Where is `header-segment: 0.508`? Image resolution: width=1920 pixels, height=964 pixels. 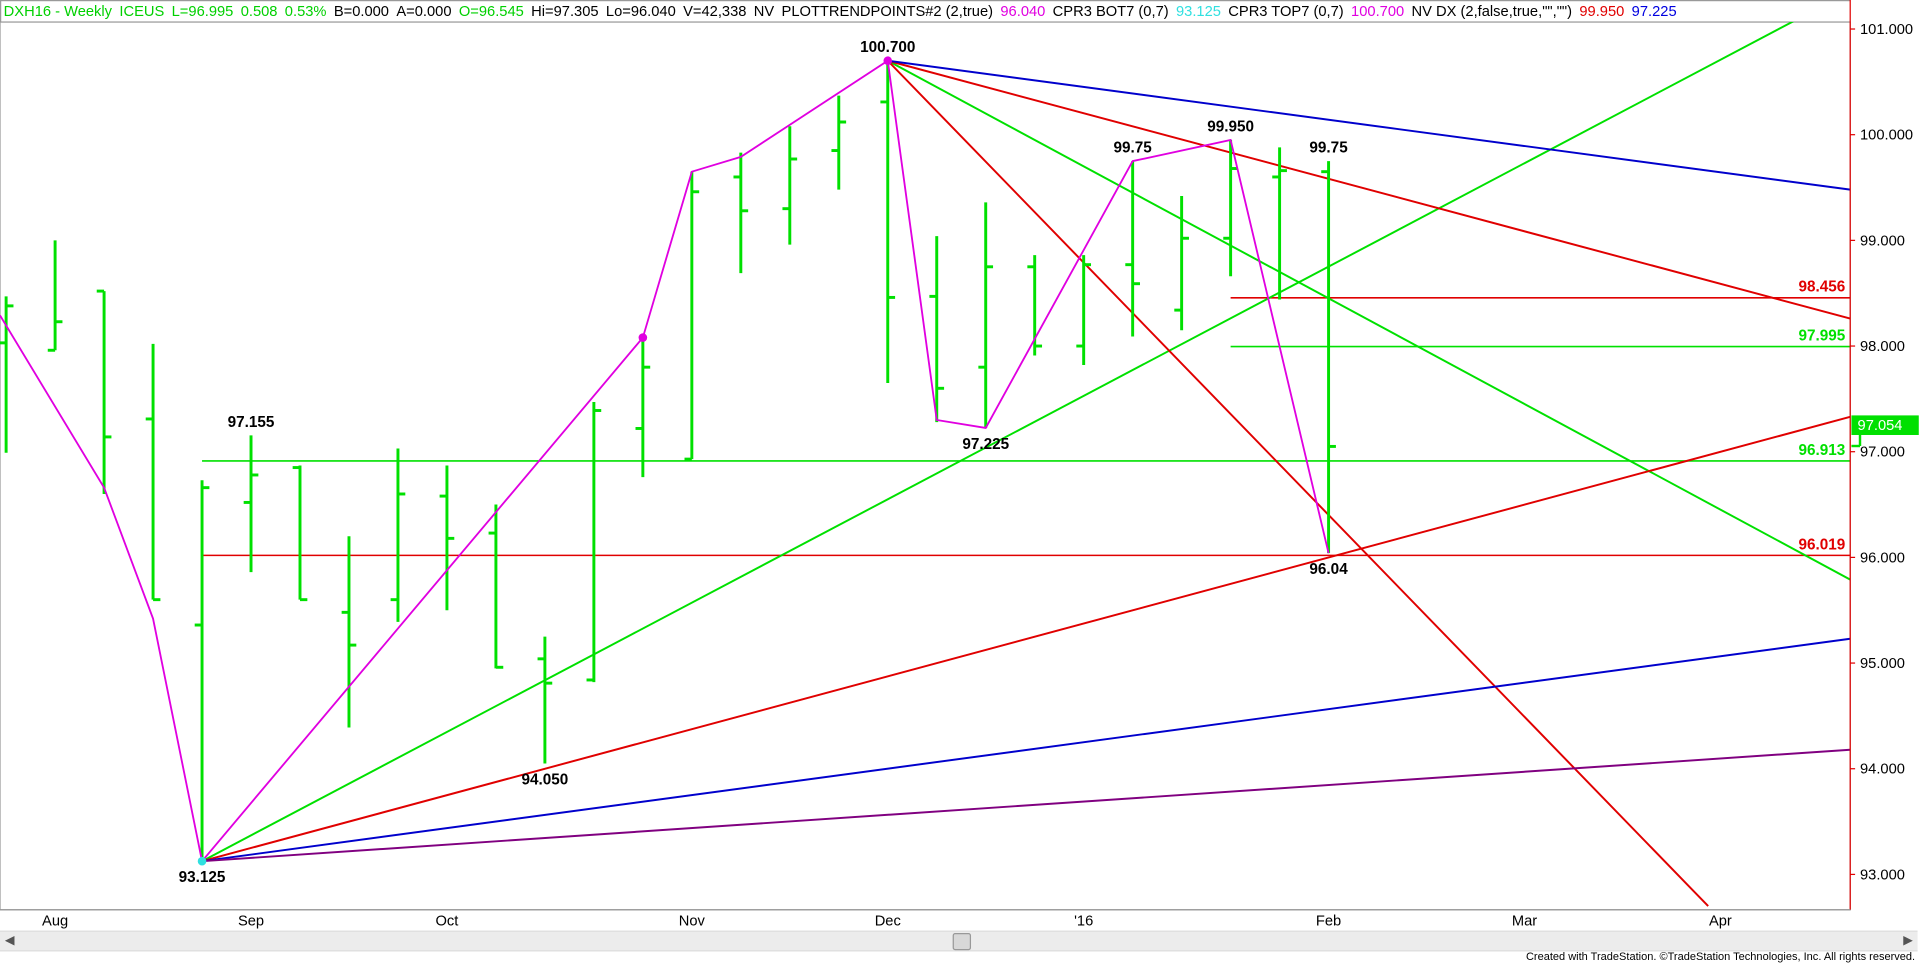 header-segment: 0.508 is located at coordinates (259, 11).